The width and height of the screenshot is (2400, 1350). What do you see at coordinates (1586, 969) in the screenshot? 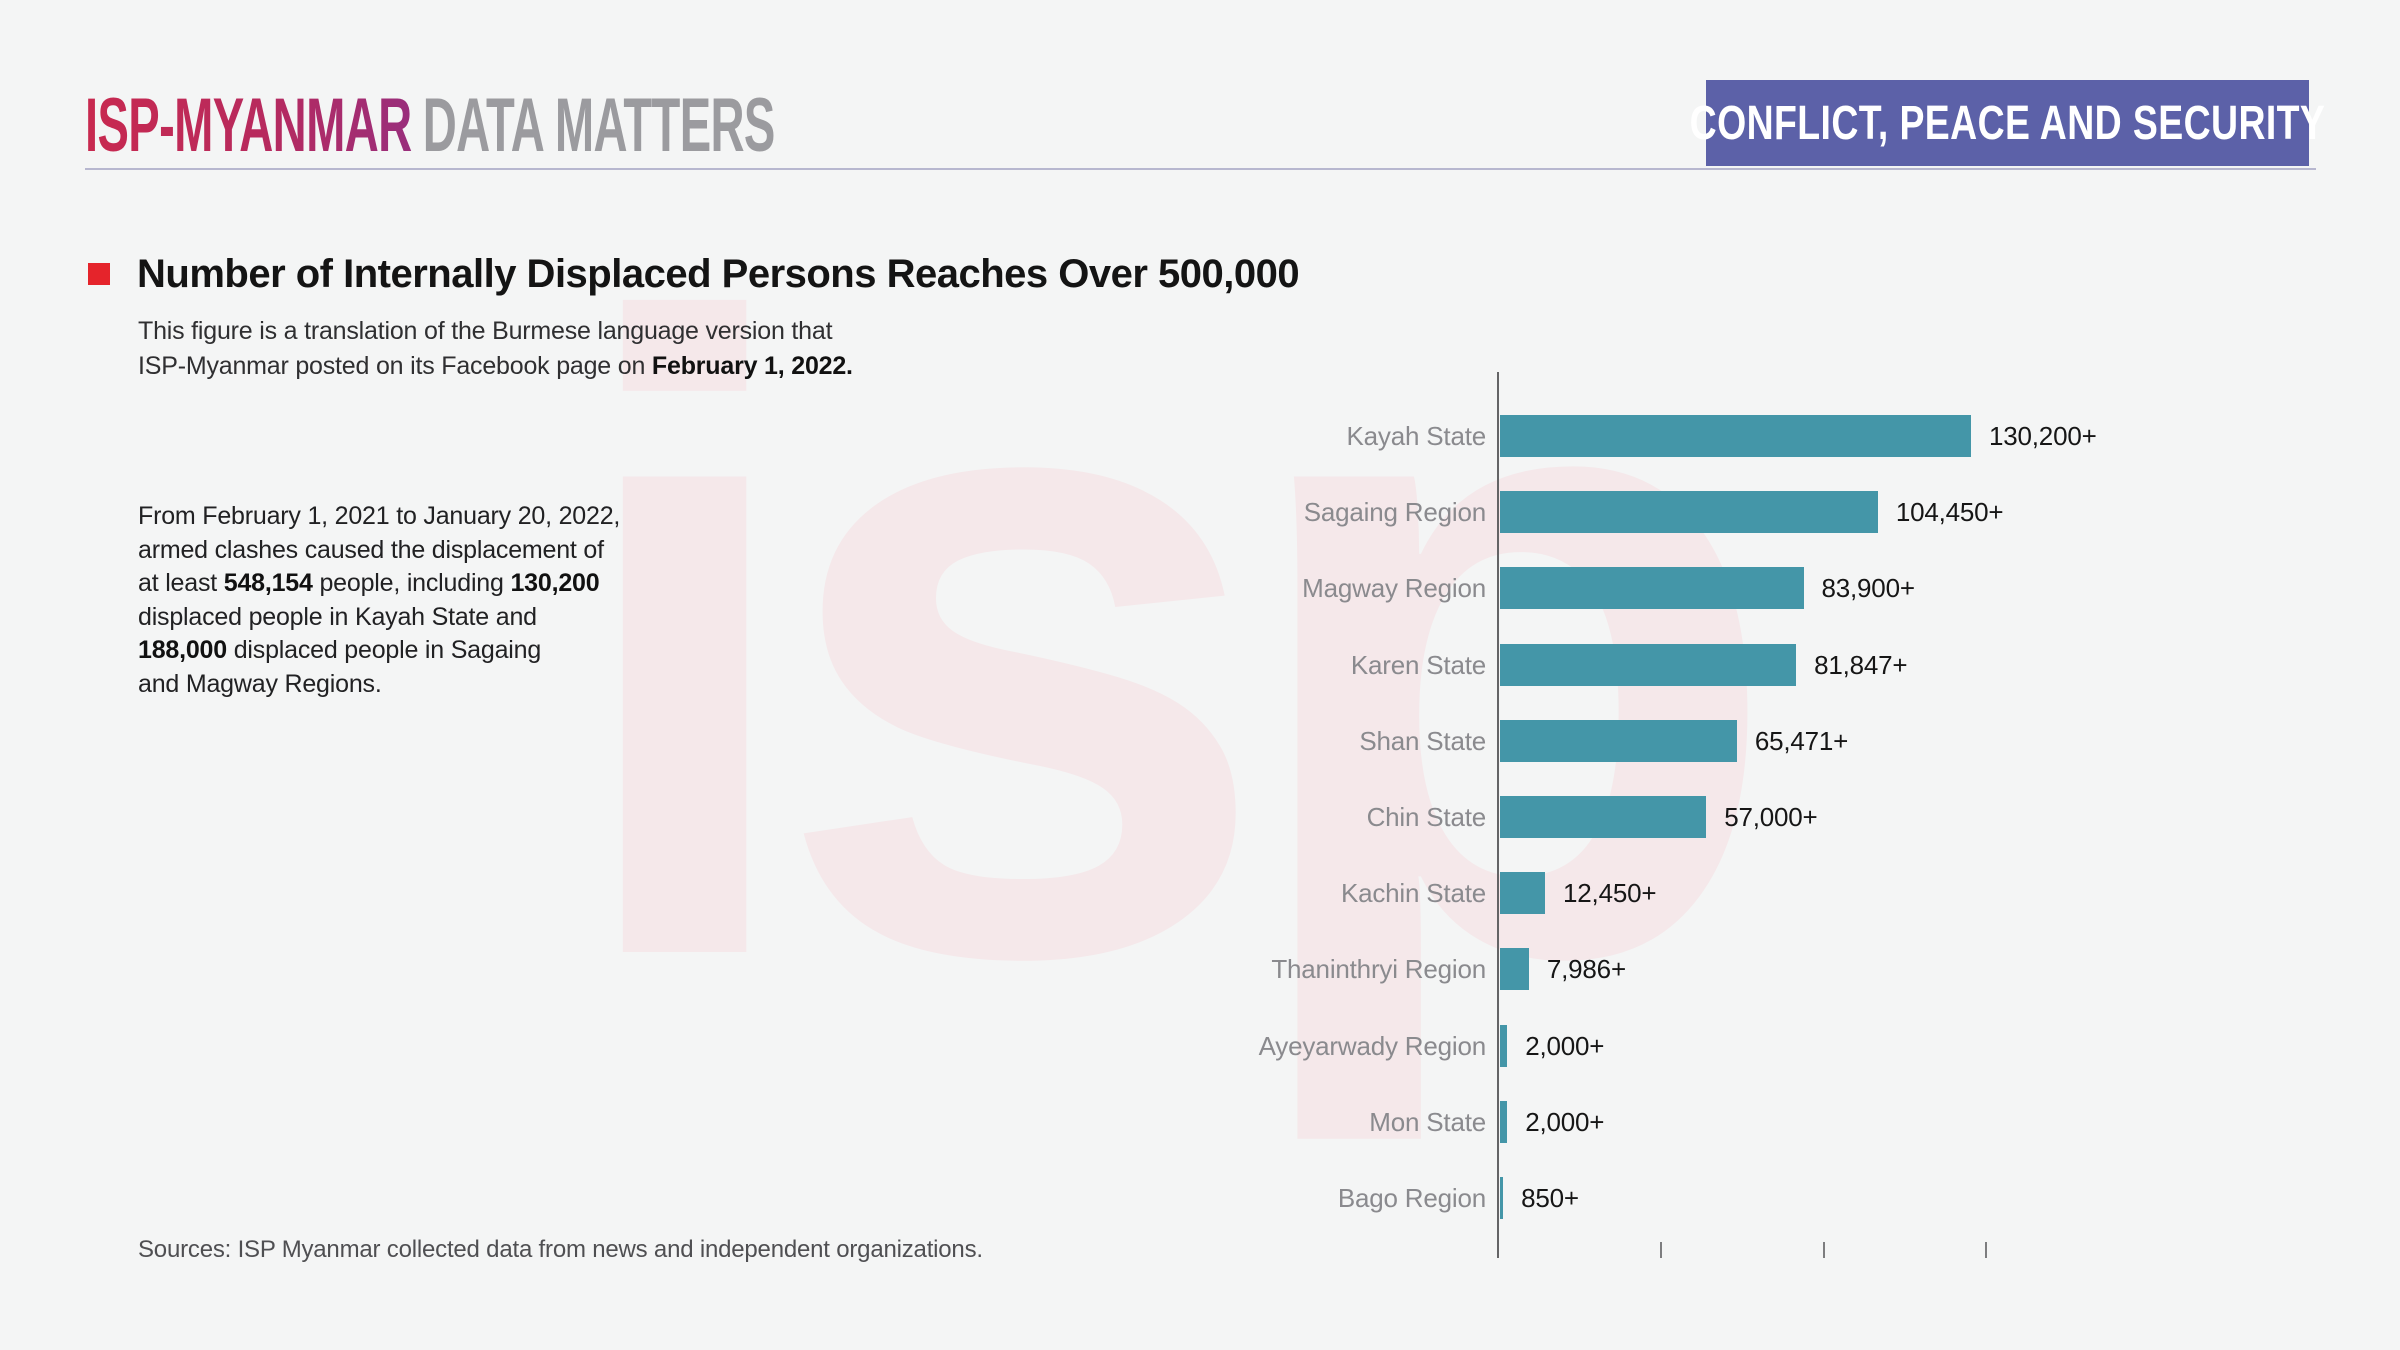
I see `value-label: 7,986+` at bounding box center [1586, 969].